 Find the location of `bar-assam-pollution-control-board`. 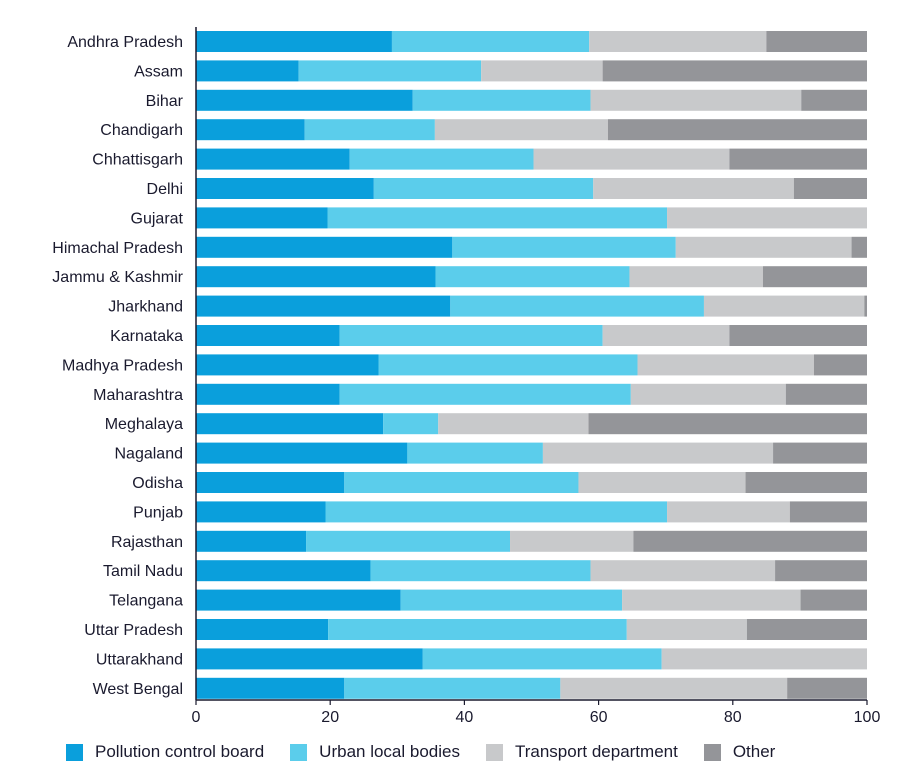

bar-assam-pollution-control-board is located at coordinates (247, 71).